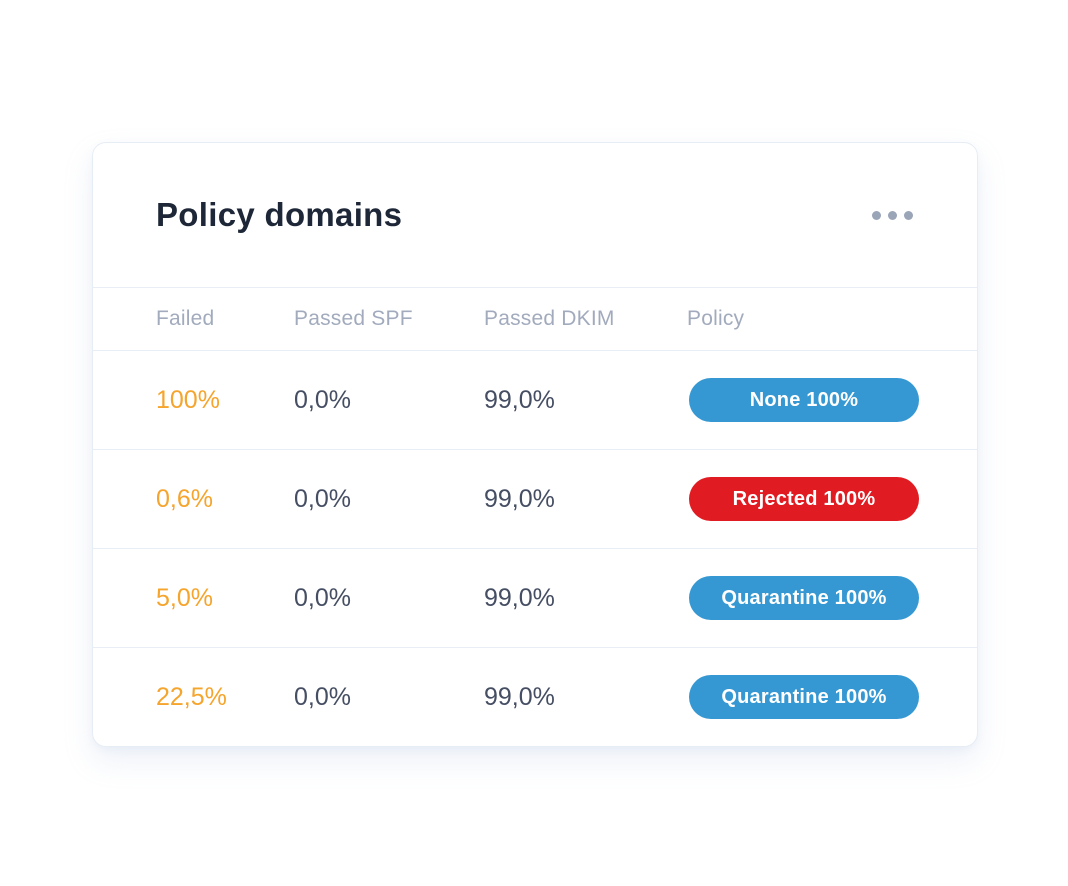 This screenshot has width=1068, height=886. I want to click on failed-value: 5,0%, so click(184, 597).